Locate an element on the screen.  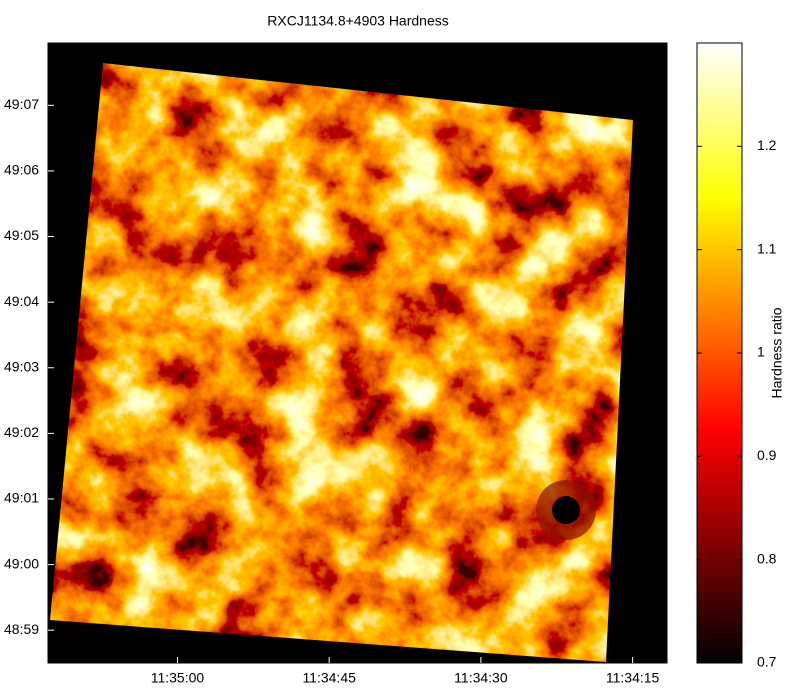
x-tick-label: 11:34:30 is located at coordinates (481, 678).